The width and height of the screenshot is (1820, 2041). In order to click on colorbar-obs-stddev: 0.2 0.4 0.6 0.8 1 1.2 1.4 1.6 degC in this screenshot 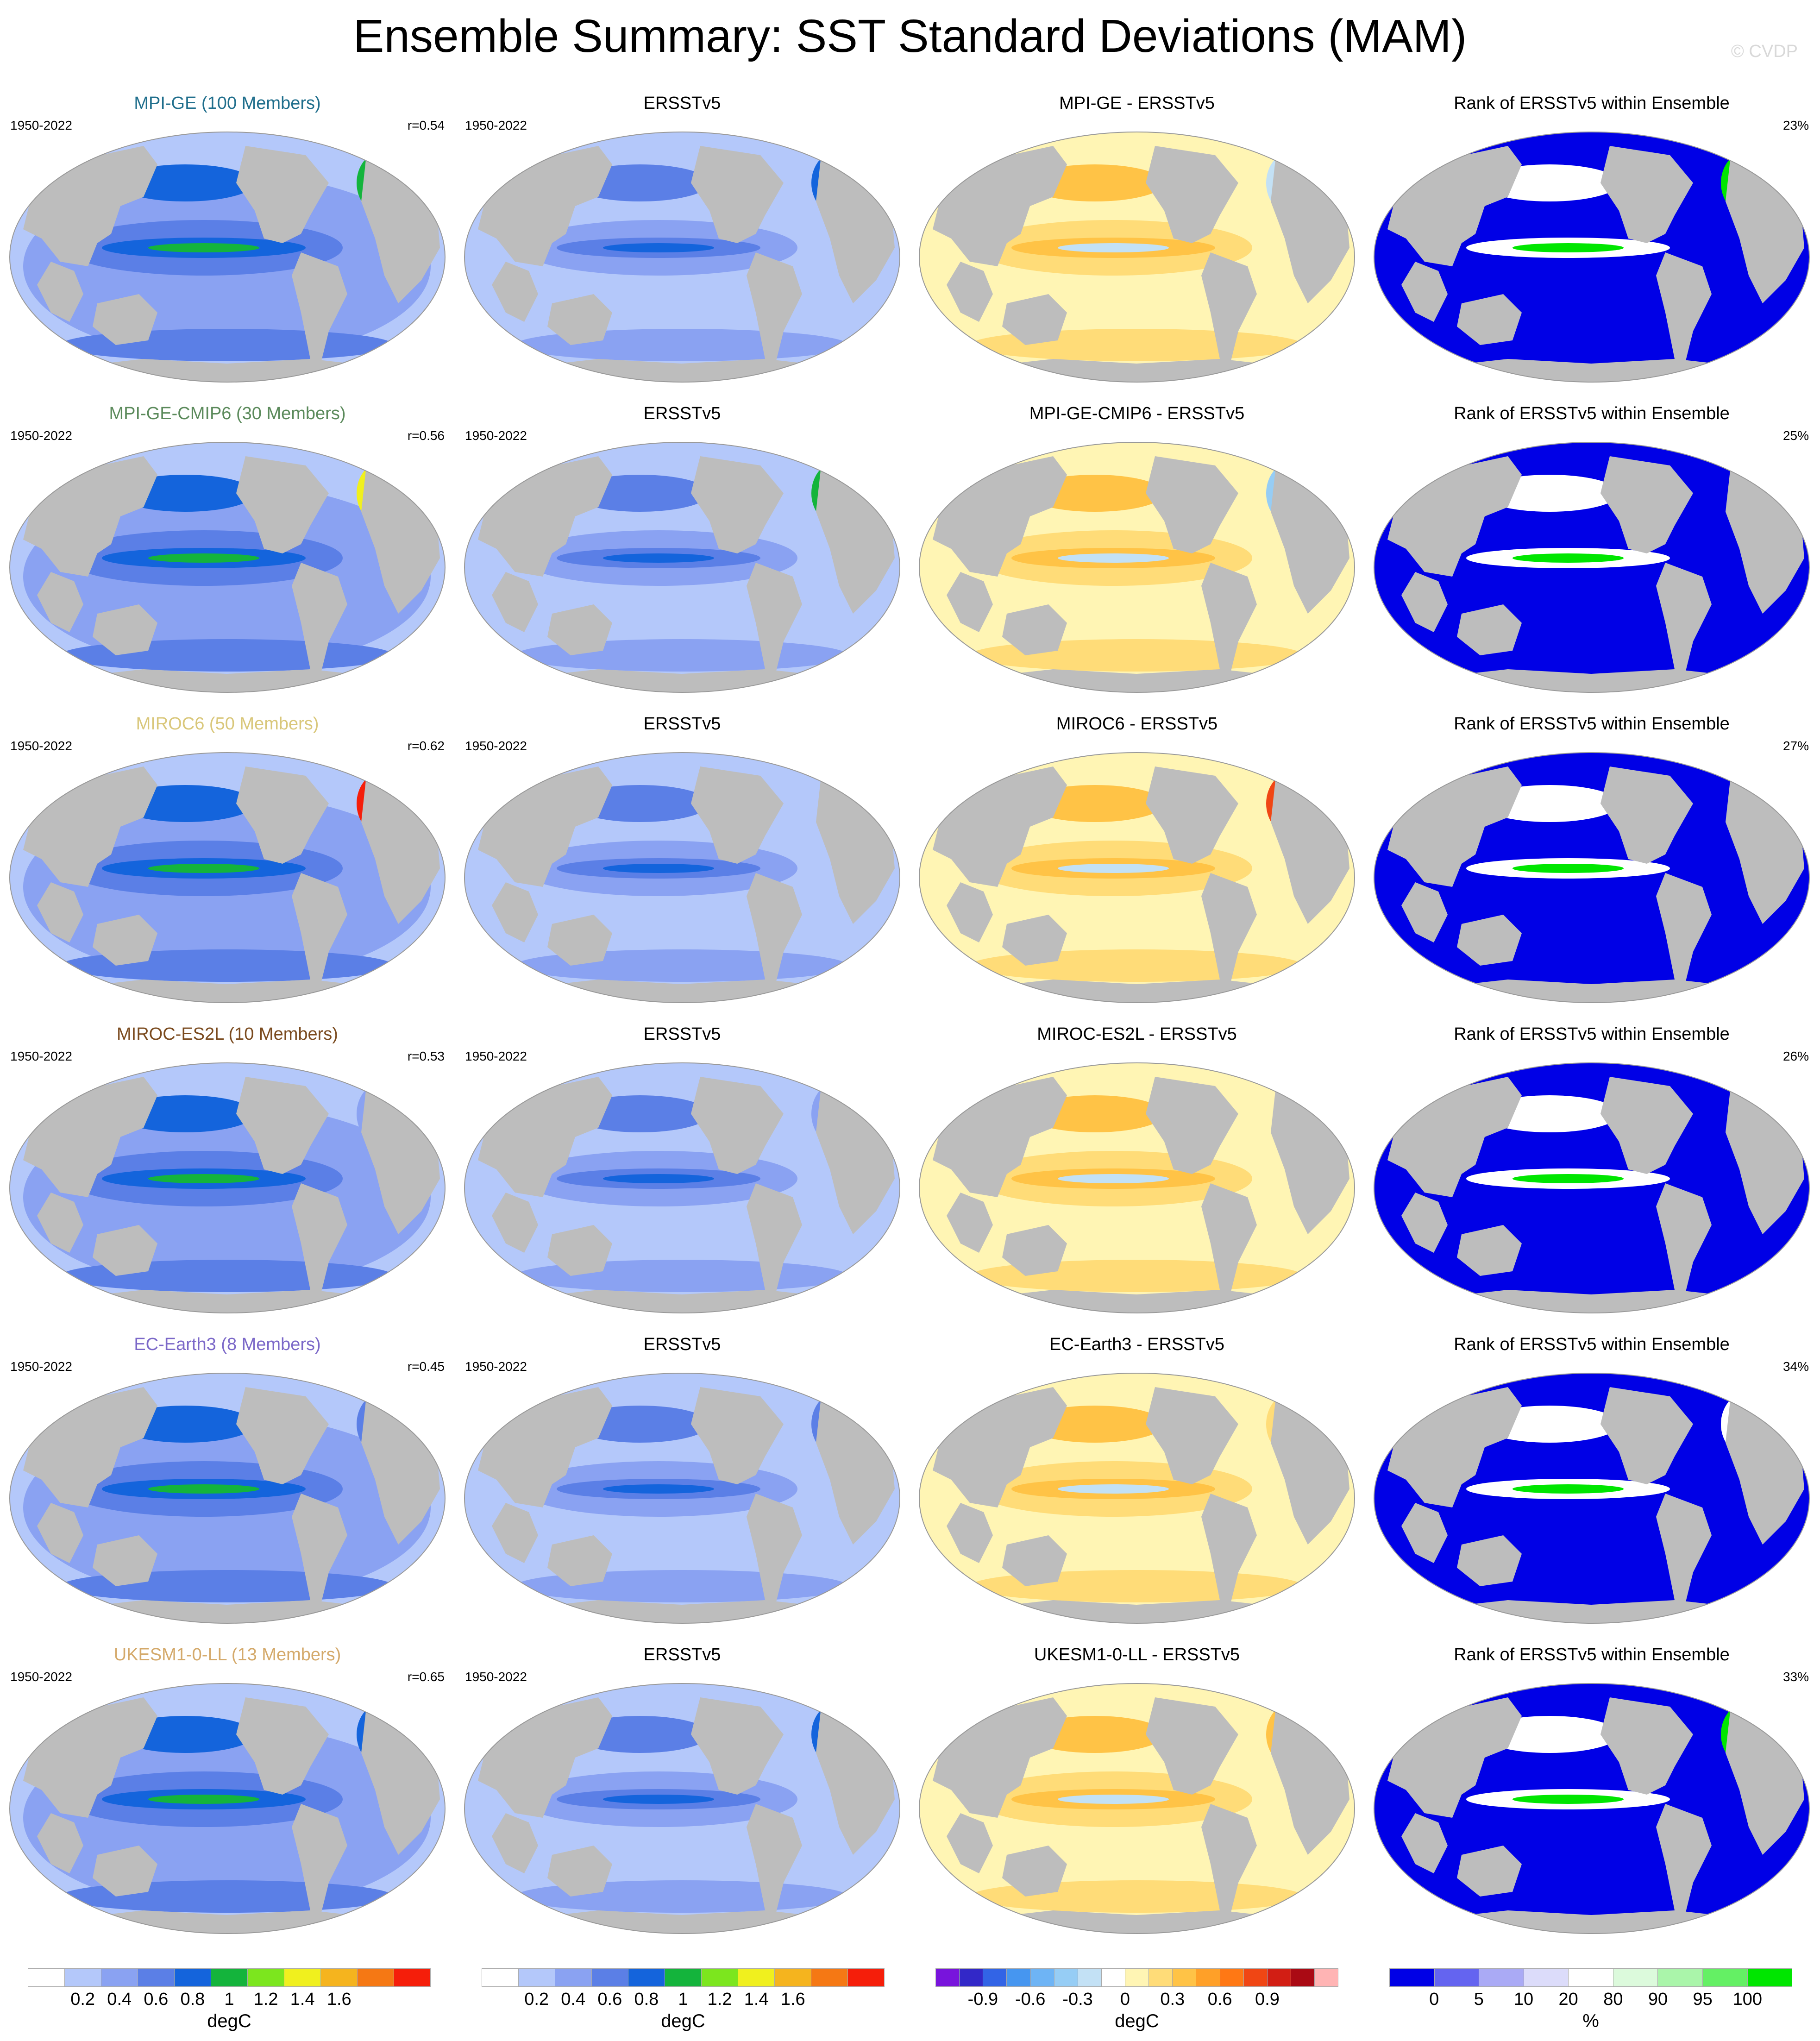, I will do `click(683, 2001)`.